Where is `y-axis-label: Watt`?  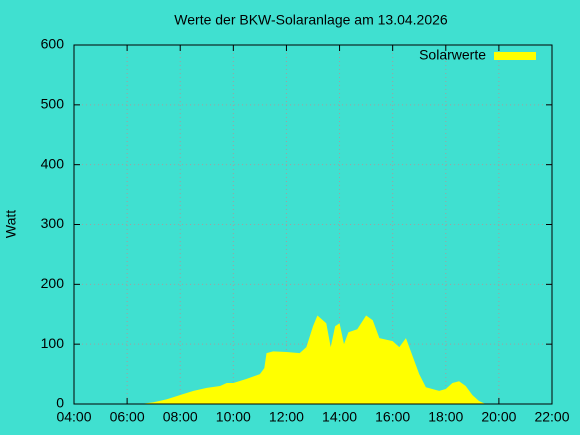 y-axis-label: Watt is located at coordinates (11, 224).